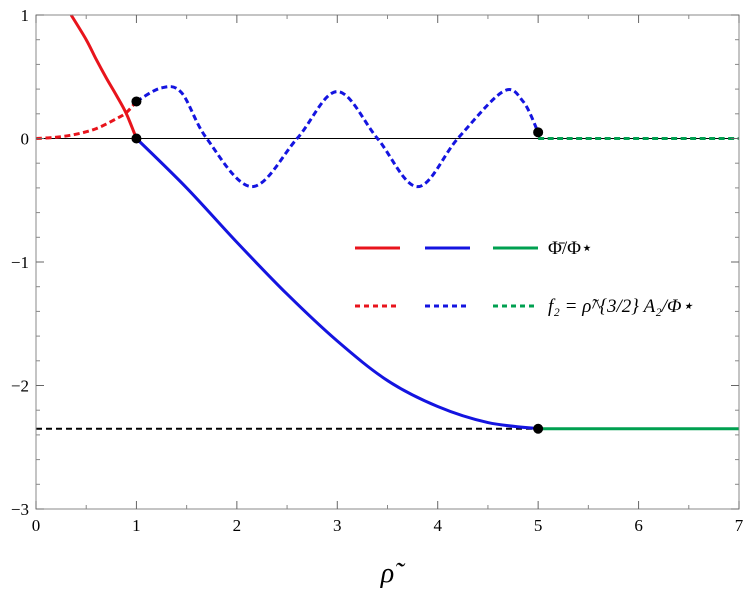 Image resolution: width=747 pixels, height=600 pixels. Describe the element at coordinates (638, 525) in the screenshot. I see `x-tick-label: 6` at that location.